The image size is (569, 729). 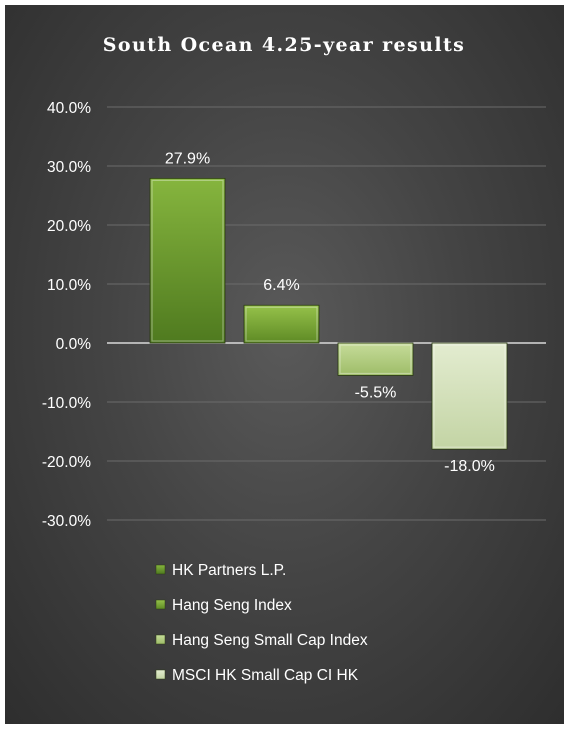 What do you see at coordinates (187, 158) in the screenshot?
I see `data-label: 27.9%` at bounding box center [187, 158].